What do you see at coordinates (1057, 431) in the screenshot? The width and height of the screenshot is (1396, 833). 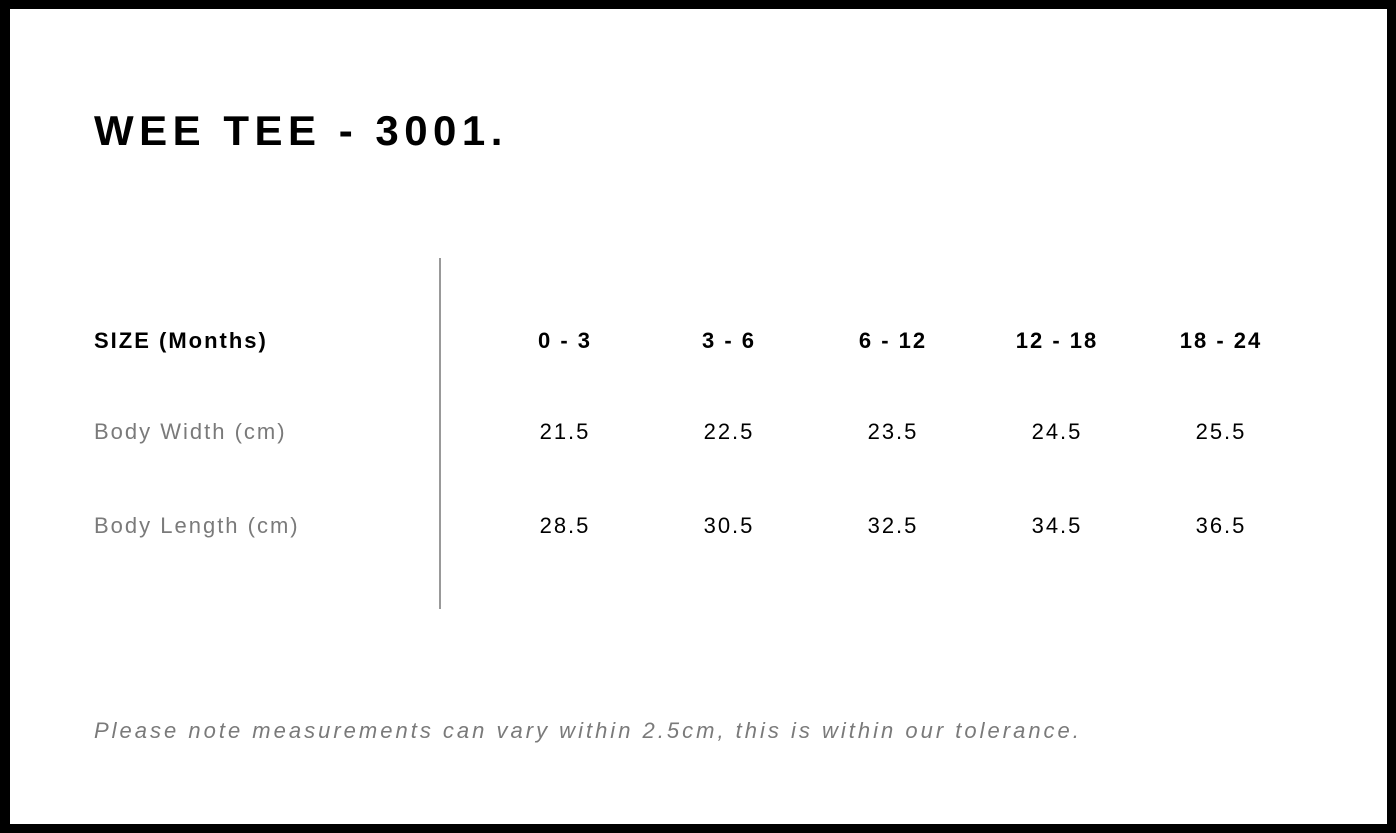 I see `body-width-cell: 24.5` at bounding box center [1057, 431].